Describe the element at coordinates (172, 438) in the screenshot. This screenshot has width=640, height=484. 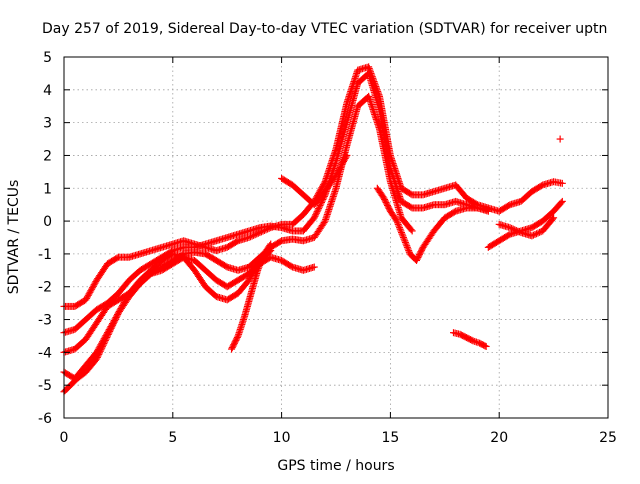
I see `x-tick-label: 5` at that location.